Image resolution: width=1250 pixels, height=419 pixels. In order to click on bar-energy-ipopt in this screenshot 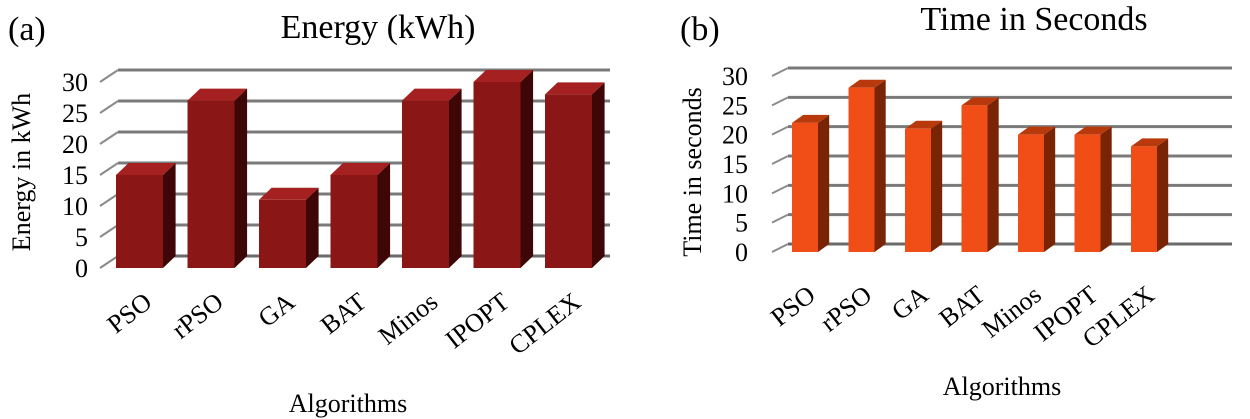, I will do `click(503, 169)`.